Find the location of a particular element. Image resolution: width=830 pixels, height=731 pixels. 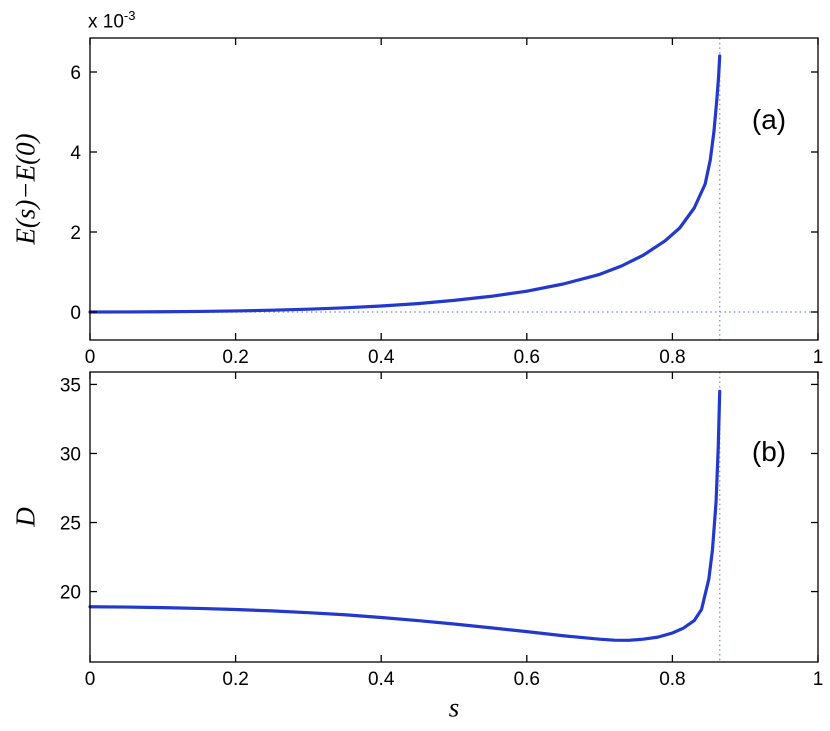

y-tick-label: 4 is located at coordinates (75, 153).